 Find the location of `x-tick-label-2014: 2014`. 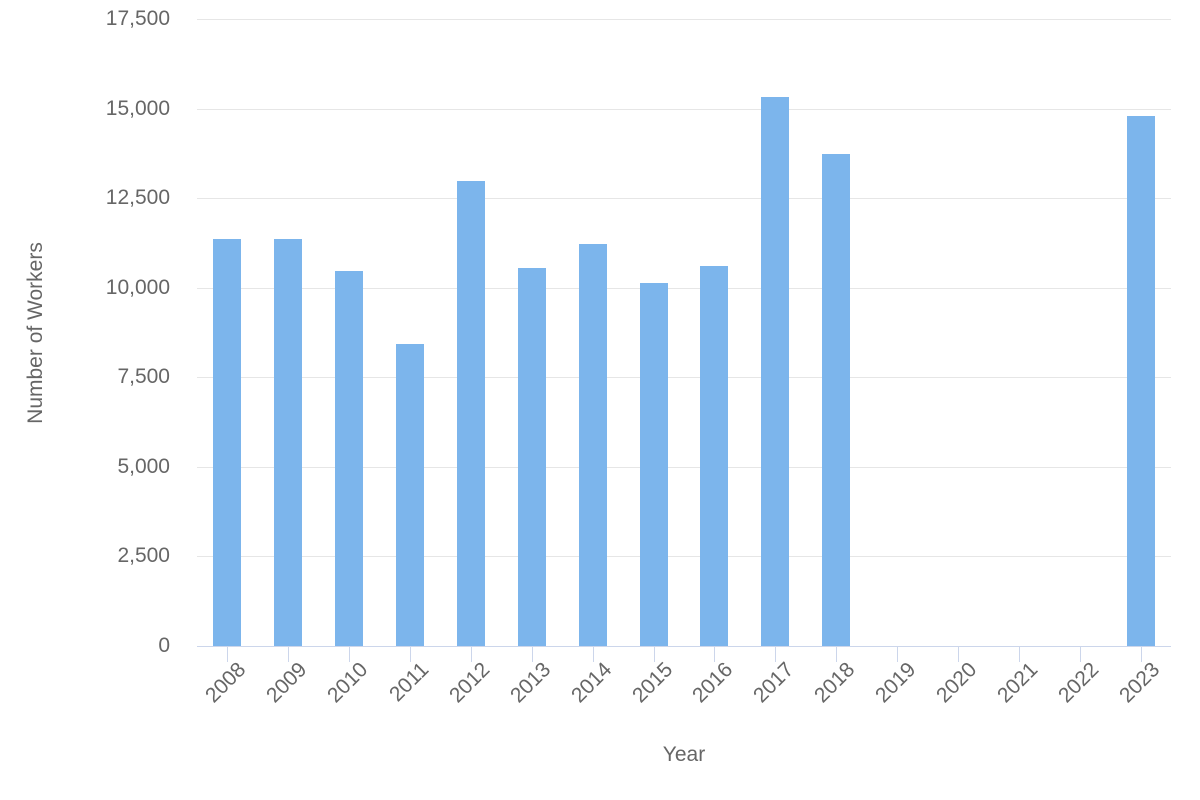

x-tick-label-2014: 2014 is located at coordinates (591, 683).